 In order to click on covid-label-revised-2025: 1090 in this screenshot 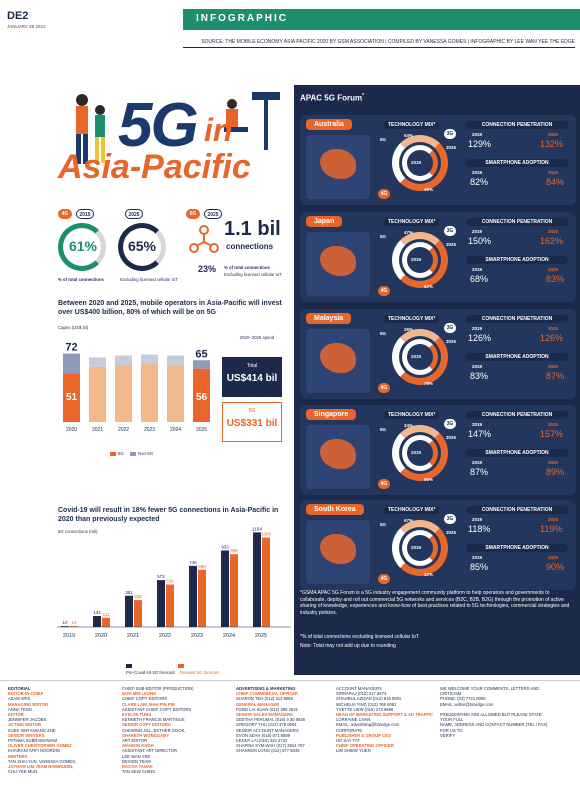, I will do `click(266, 534)`.